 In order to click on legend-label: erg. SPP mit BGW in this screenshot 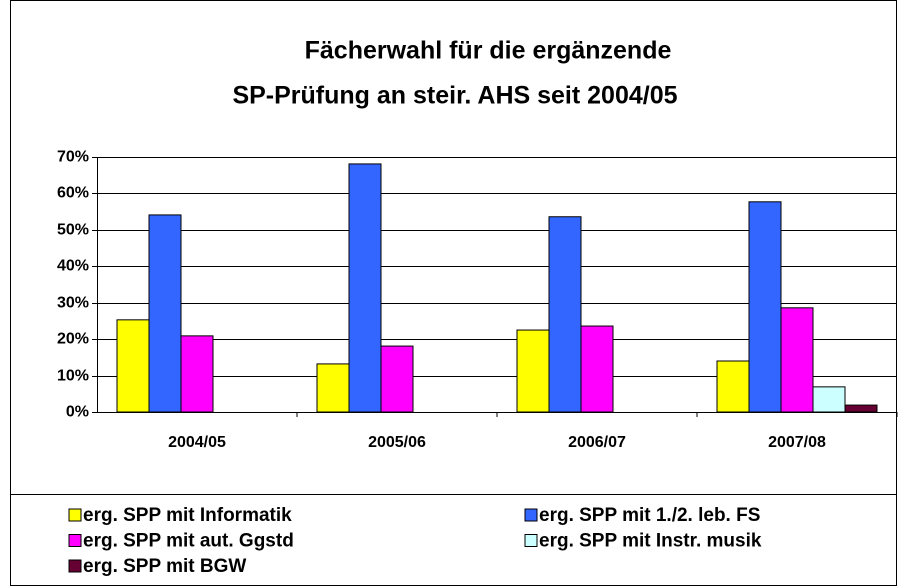, I will do `click(164, 566)`.